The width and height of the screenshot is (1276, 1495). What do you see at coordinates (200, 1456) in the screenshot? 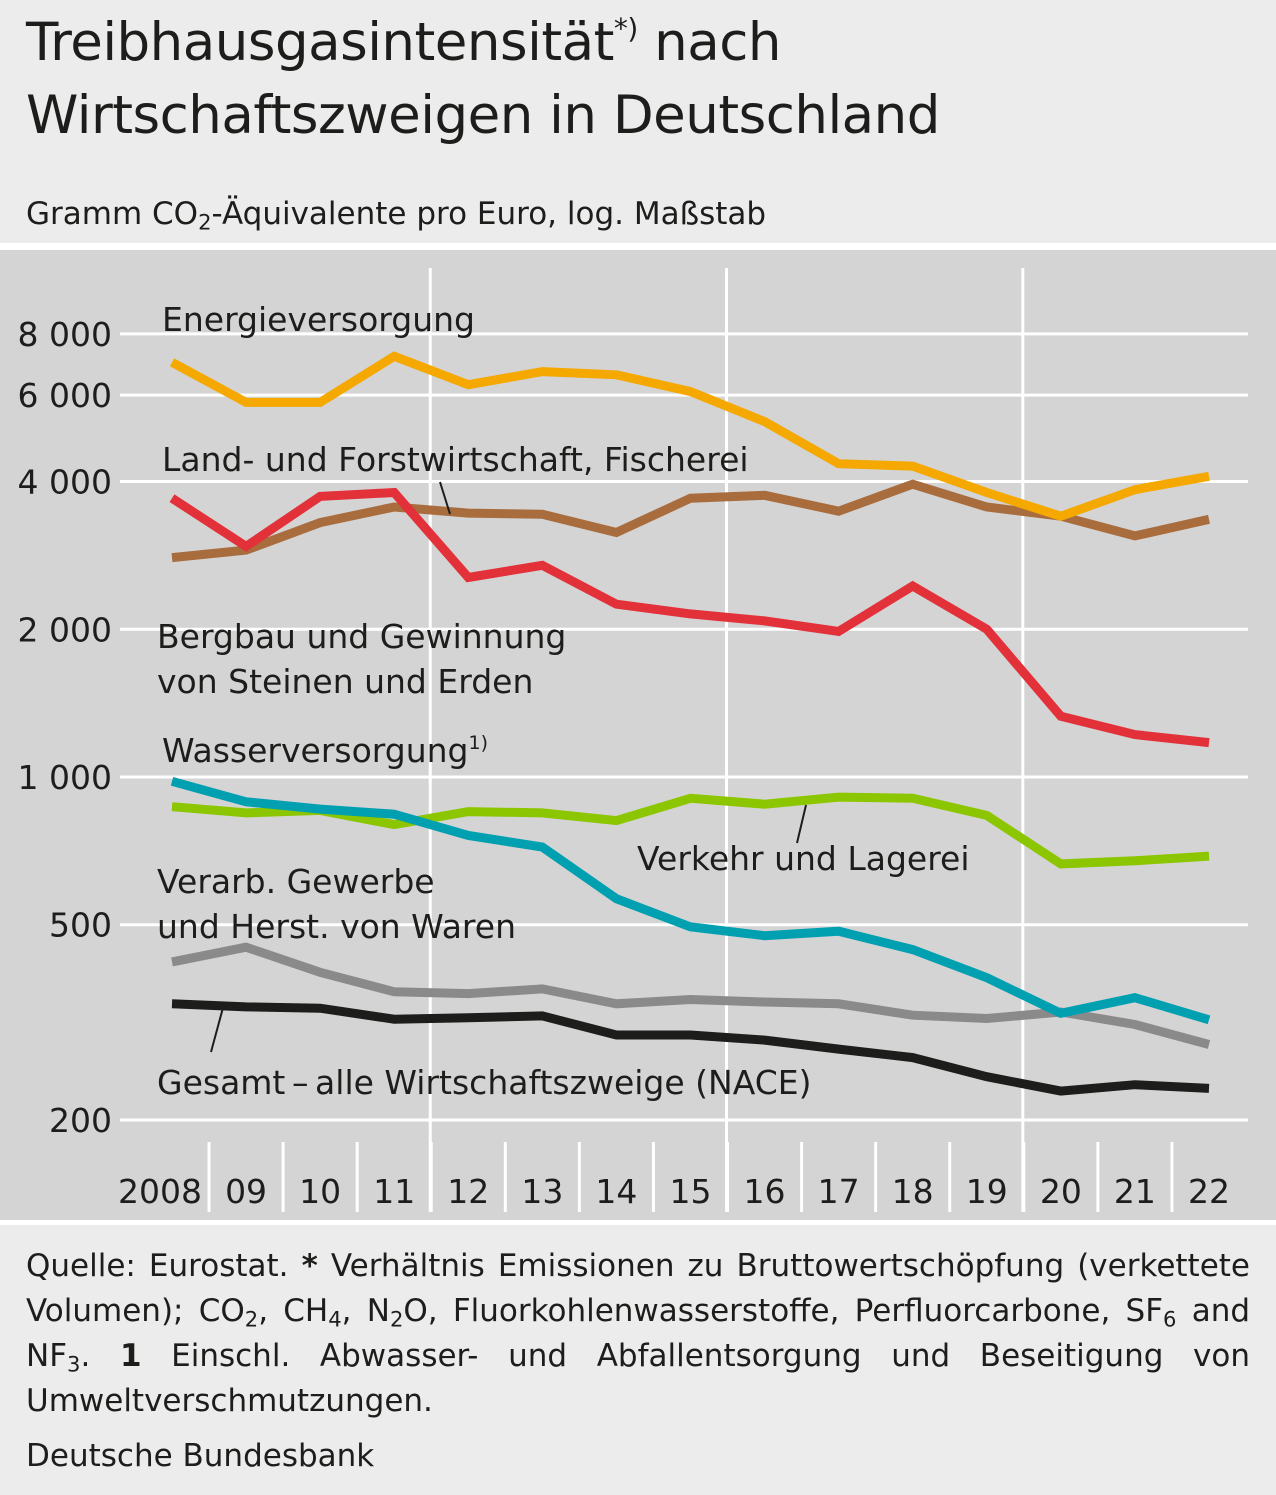
I see `source-credit: Deutsche Bundesbank` at bounding box center [200, 1456].